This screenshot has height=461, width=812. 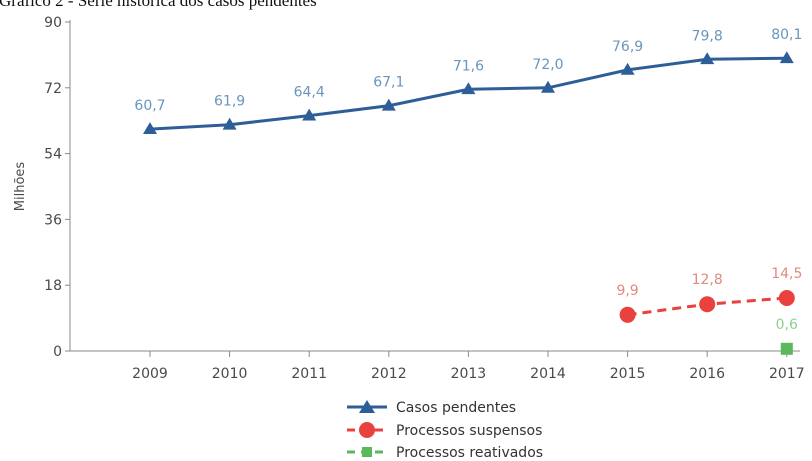 I want to click on x-tick-label: 2015, so click(x=628, y=374).